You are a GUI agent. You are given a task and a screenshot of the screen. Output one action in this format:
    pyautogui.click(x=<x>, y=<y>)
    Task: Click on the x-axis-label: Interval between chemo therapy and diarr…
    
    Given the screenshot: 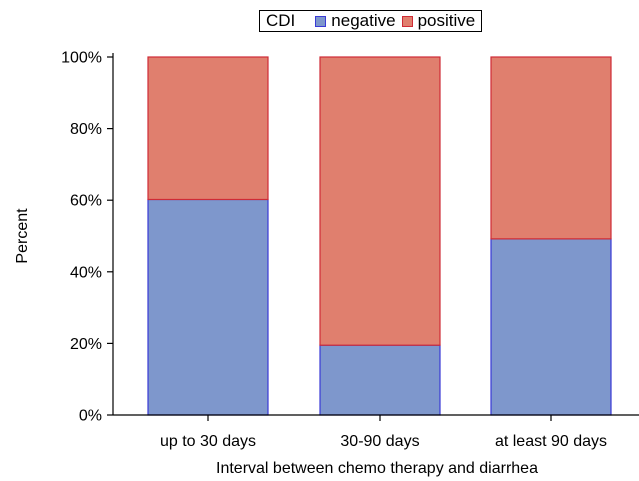 What is the action you would take?
    pyautogui.click(x=377, y=468)
    